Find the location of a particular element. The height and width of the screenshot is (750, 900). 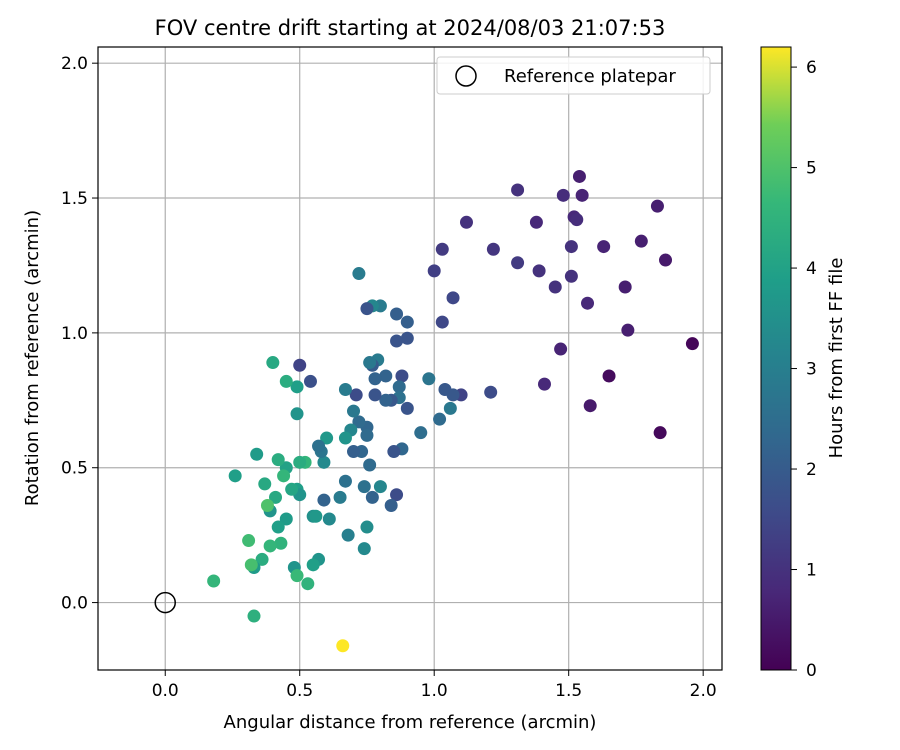

y-axis-ticks: 0.0 0.5 1.0 1.5 2.0 is located at coordinates (79, 334).